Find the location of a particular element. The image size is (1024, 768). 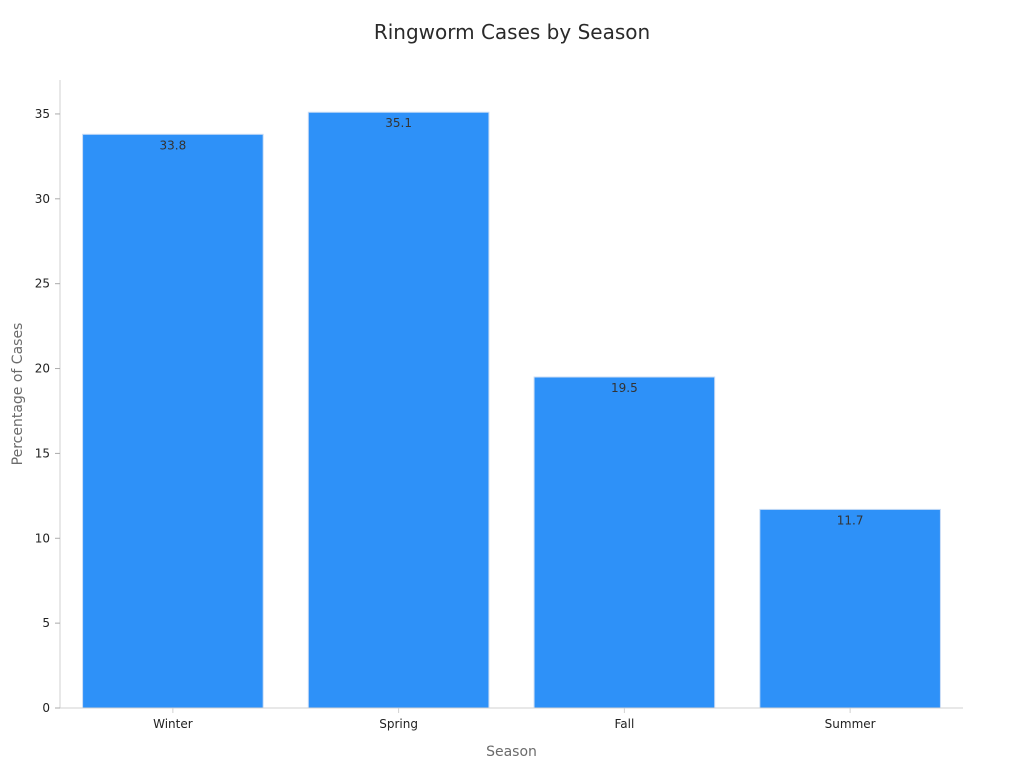

x-ticks-group: Winter Spring Fall Summer is located at coordinates (514, 719).